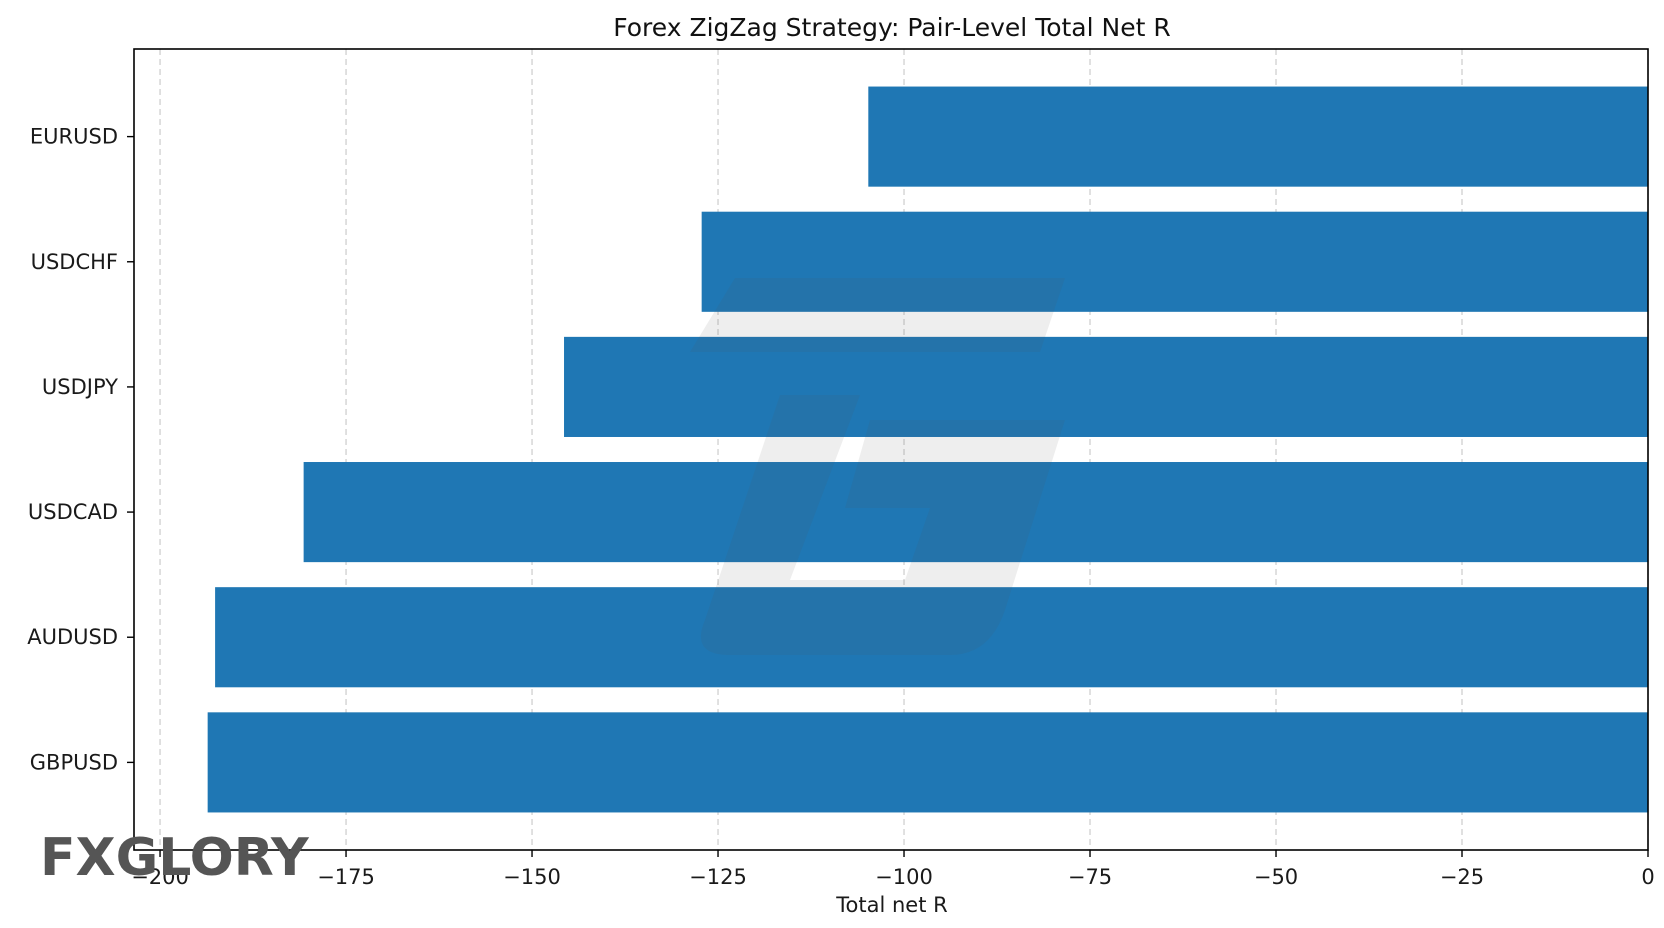  What do you see at coordinates (904, 877) in the screenshot?
I see `x-tick-label: −100` at bounding box center [904, 877].